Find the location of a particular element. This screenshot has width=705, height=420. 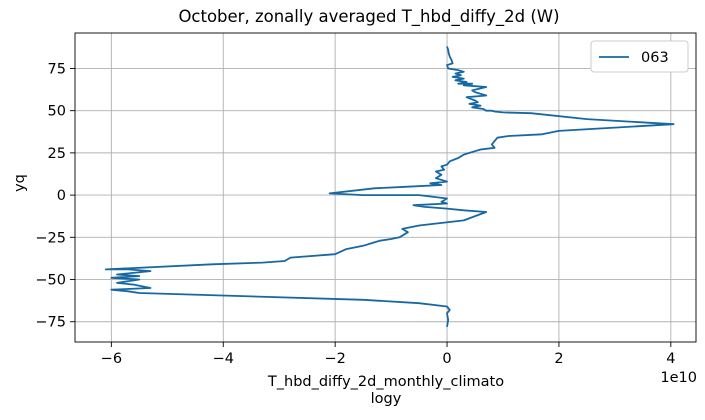

y-tick-label: 50 is located at coordinates (57, 112).